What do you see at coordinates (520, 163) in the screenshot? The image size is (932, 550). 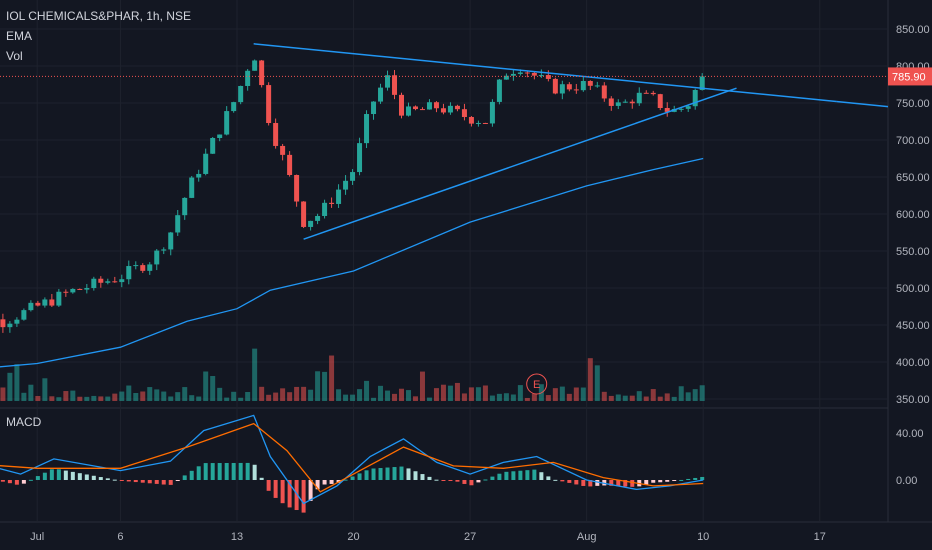 I see `trendline-lower` at bounding box center [520, 163].